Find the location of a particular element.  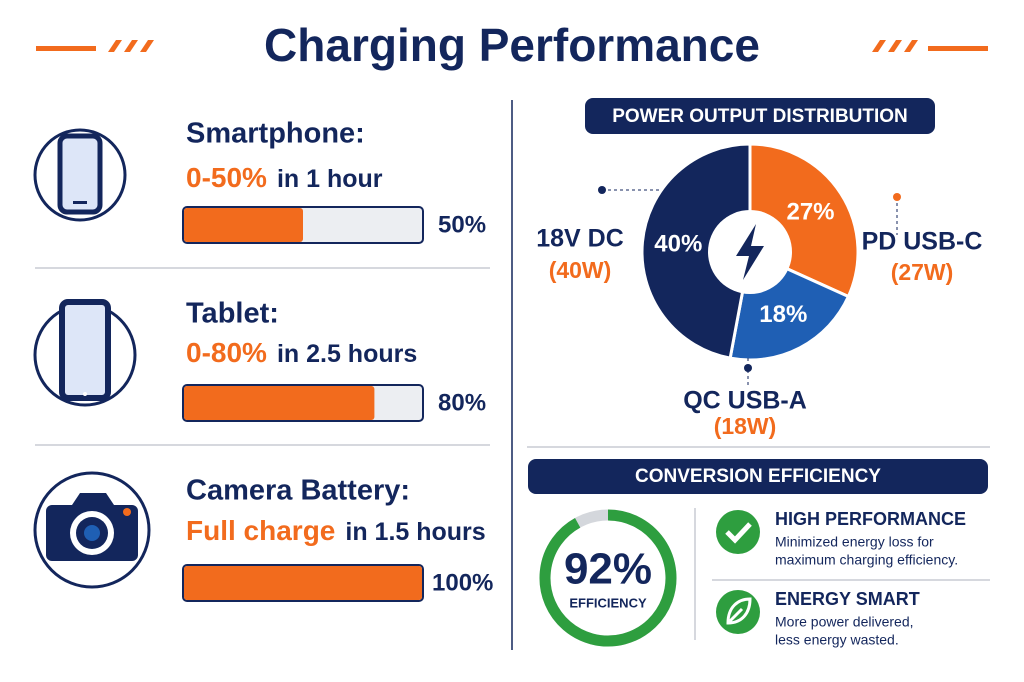

feature-text: maximum charging efficiency. is located at coordinates (866, 560).